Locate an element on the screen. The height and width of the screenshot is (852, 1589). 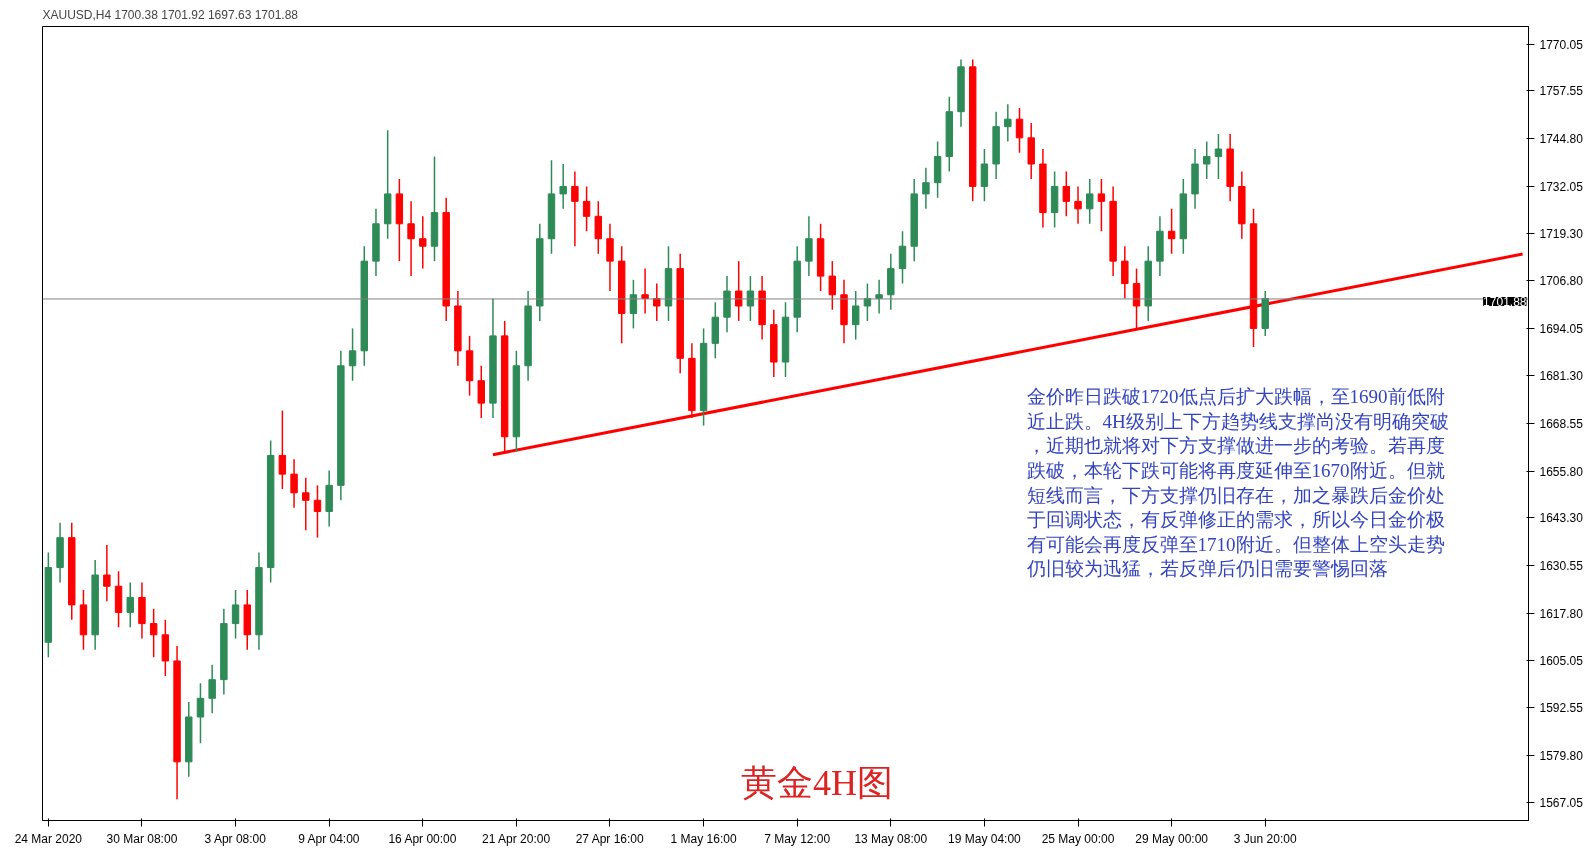
x-tick-label: 19 May 04:00 is located at coordinates (985, 838).